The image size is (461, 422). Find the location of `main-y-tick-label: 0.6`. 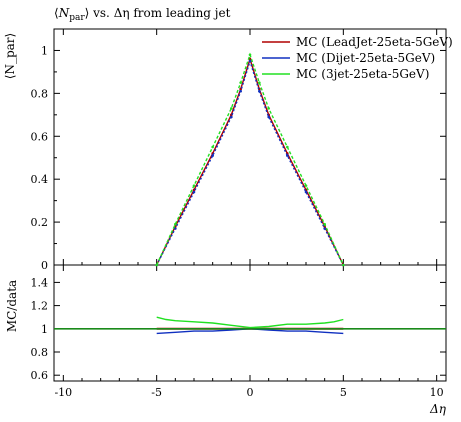

main-y-tick-label: 0.6 is located at coordinates (40, 136).